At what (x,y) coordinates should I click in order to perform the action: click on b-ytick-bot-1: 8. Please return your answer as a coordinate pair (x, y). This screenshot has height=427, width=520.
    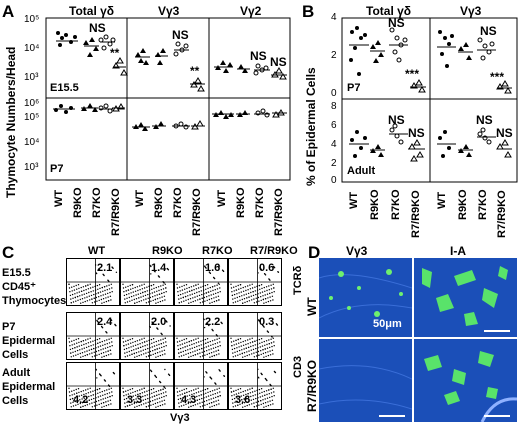
    Looking at the image, I should click on (334, 106).